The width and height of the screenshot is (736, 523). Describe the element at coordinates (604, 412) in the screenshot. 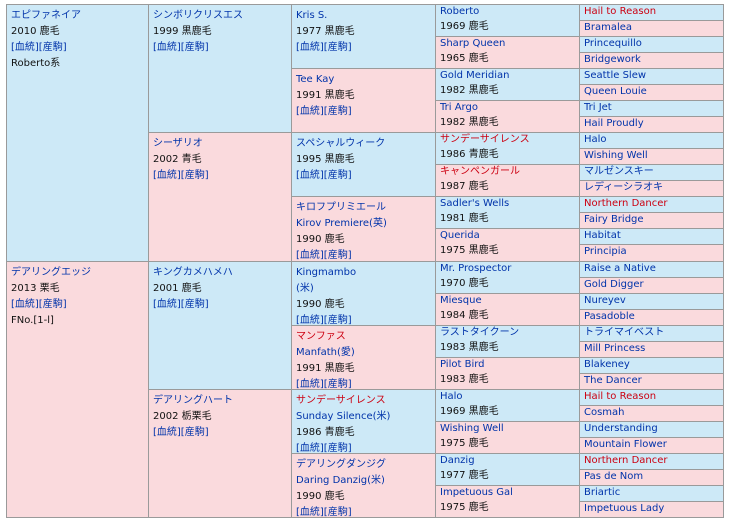

I see `horse-name-link: Cosmah` at that location.